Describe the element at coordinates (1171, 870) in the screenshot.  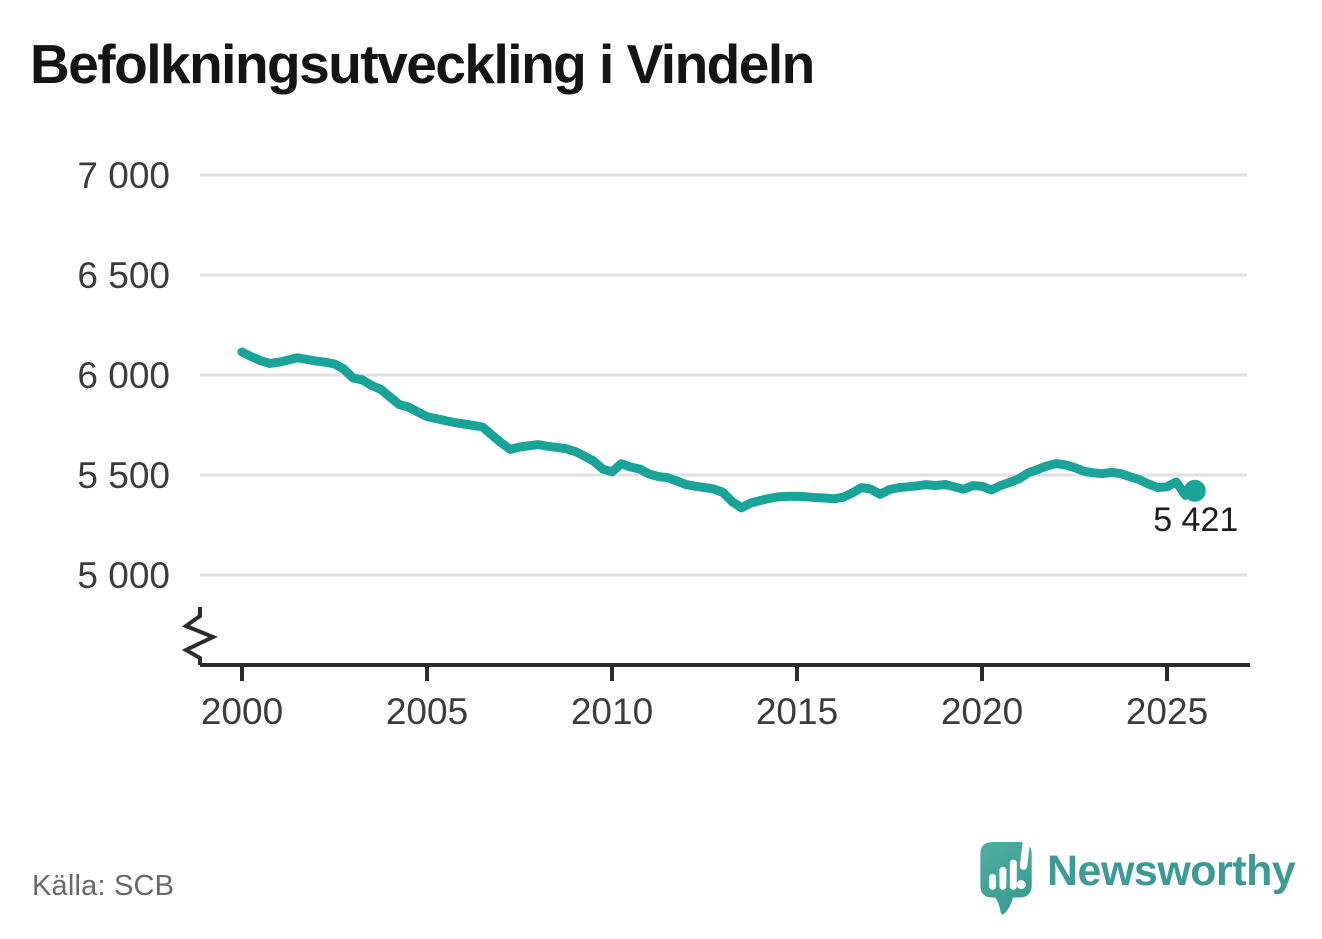
I see `newsworthy-wordmark: Newsworthy` at that location.